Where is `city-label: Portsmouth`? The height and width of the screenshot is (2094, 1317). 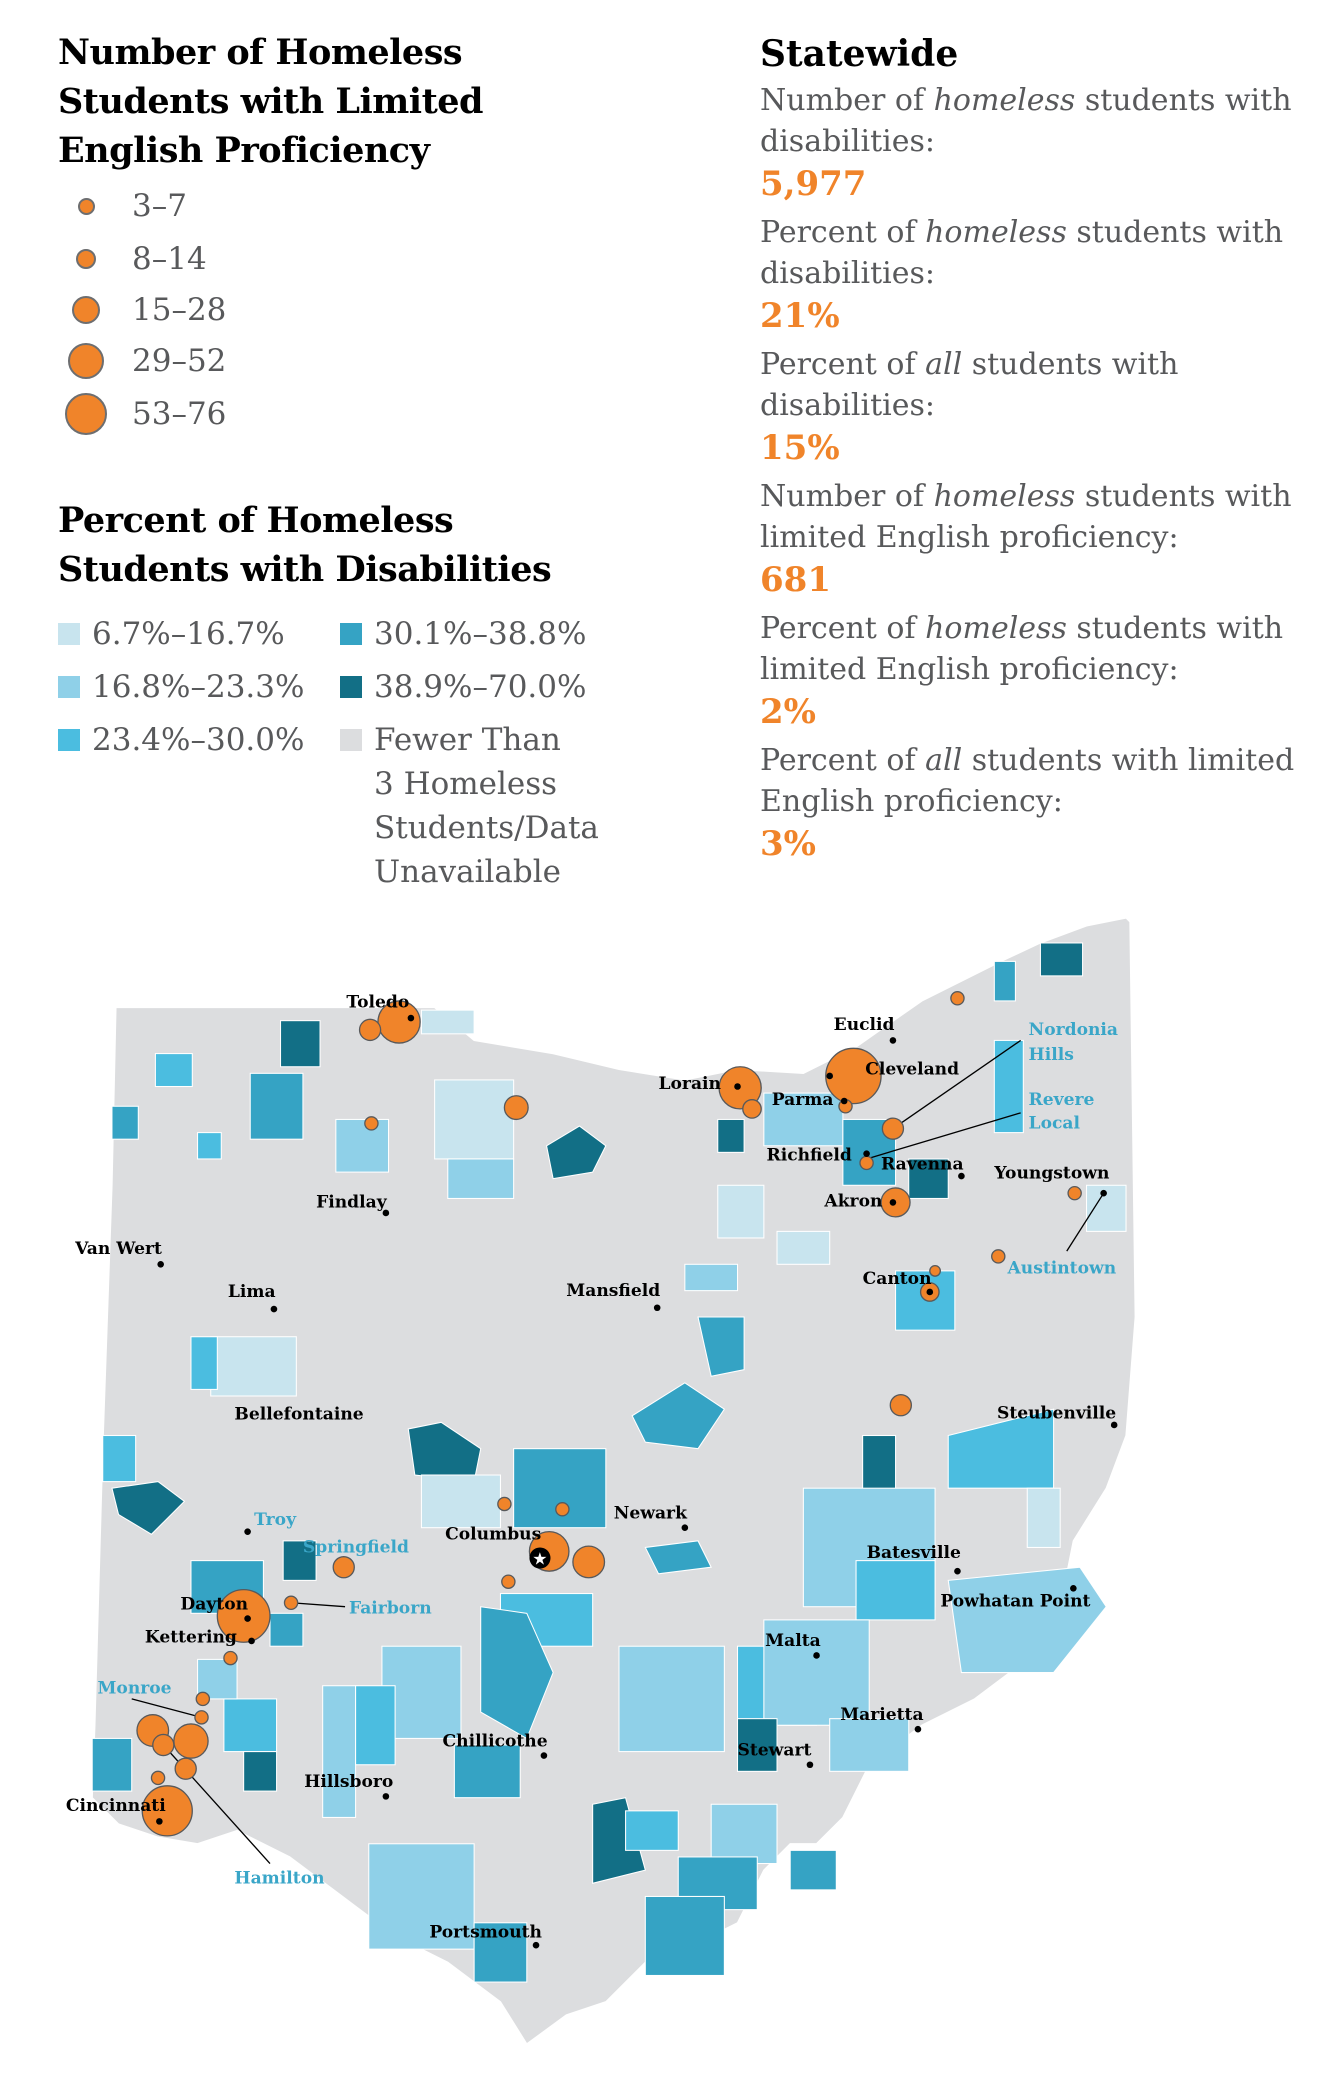 city-label: Portsmouth is located at coordinates (485, 1932).